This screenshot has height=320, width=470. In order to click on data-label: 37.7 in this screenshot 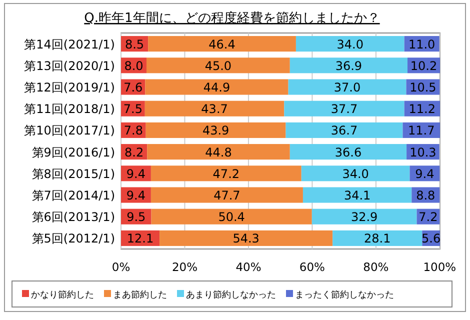, I will do `click(344, 109)`.